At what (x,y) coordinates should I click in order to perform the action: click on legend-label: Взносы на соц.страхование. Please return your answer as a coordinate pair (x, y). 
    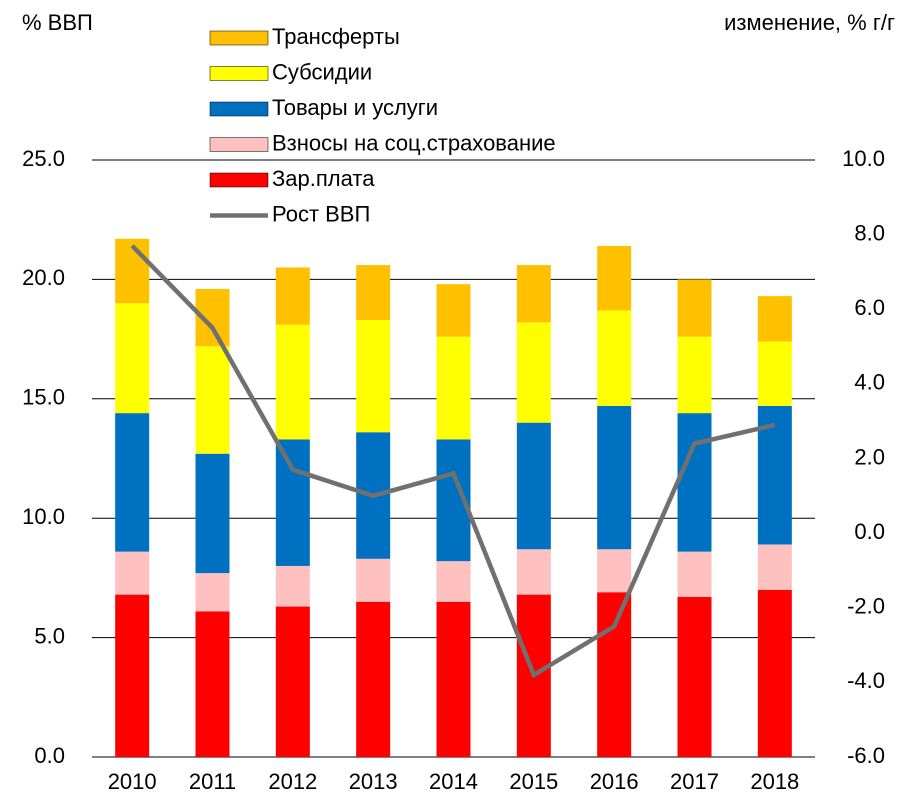
    Looking at the image, I should click on (414, 142).